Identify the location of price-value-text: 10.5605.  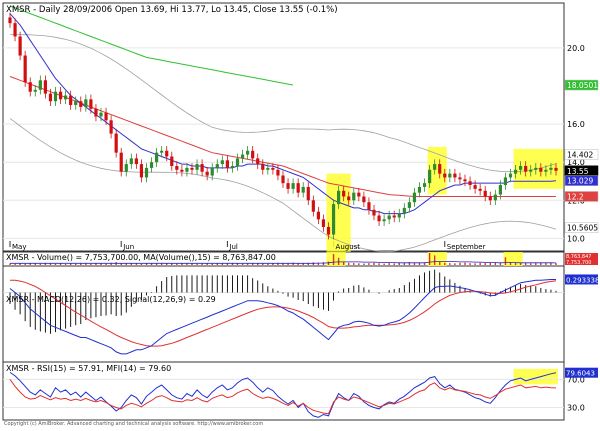
(582, 228).